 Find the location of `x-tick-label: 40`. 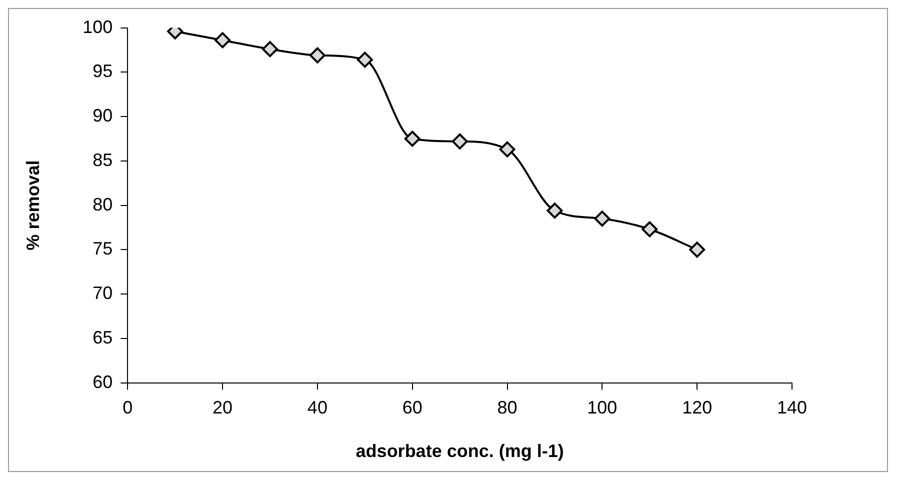

x-tick-label: 40 is located at coordinates (317, 408).